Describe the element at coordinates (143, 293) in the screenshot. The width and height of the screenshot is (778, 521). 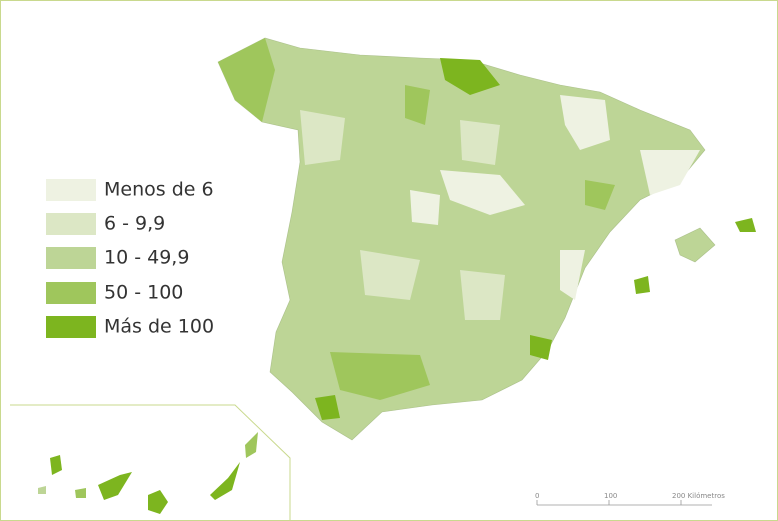
I see `legend-label: 50 - 100` at that location.